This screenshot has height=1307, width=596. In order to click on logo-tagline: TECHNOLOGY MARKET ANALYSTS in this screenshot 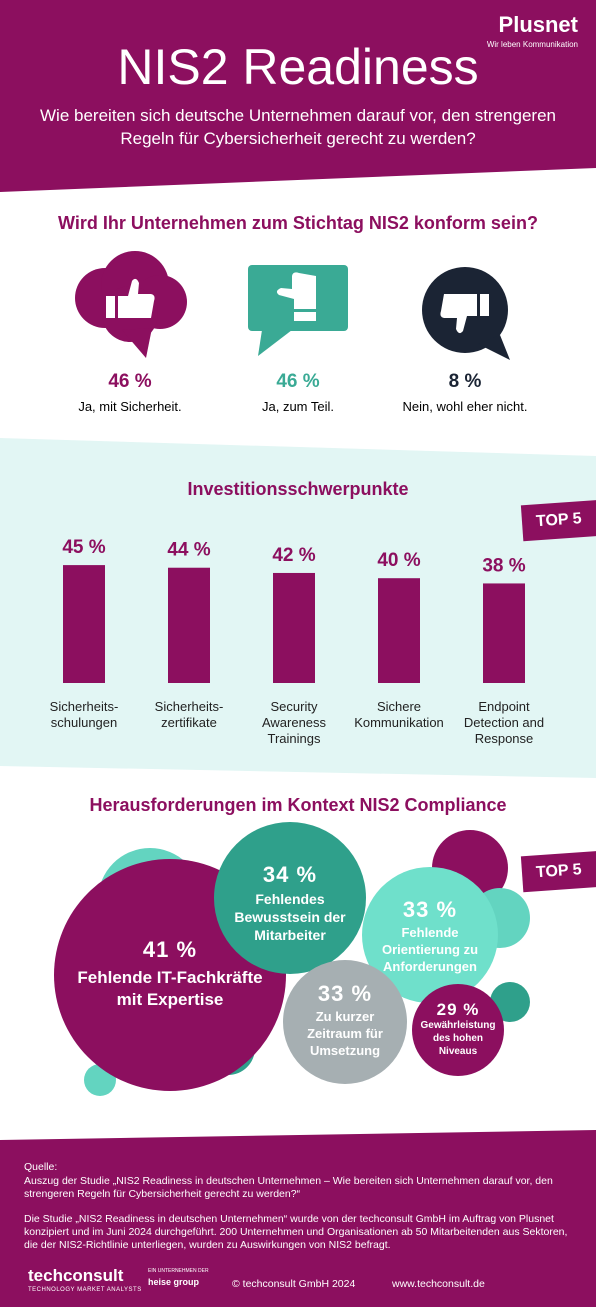, I will do `click(85, 1290)`.